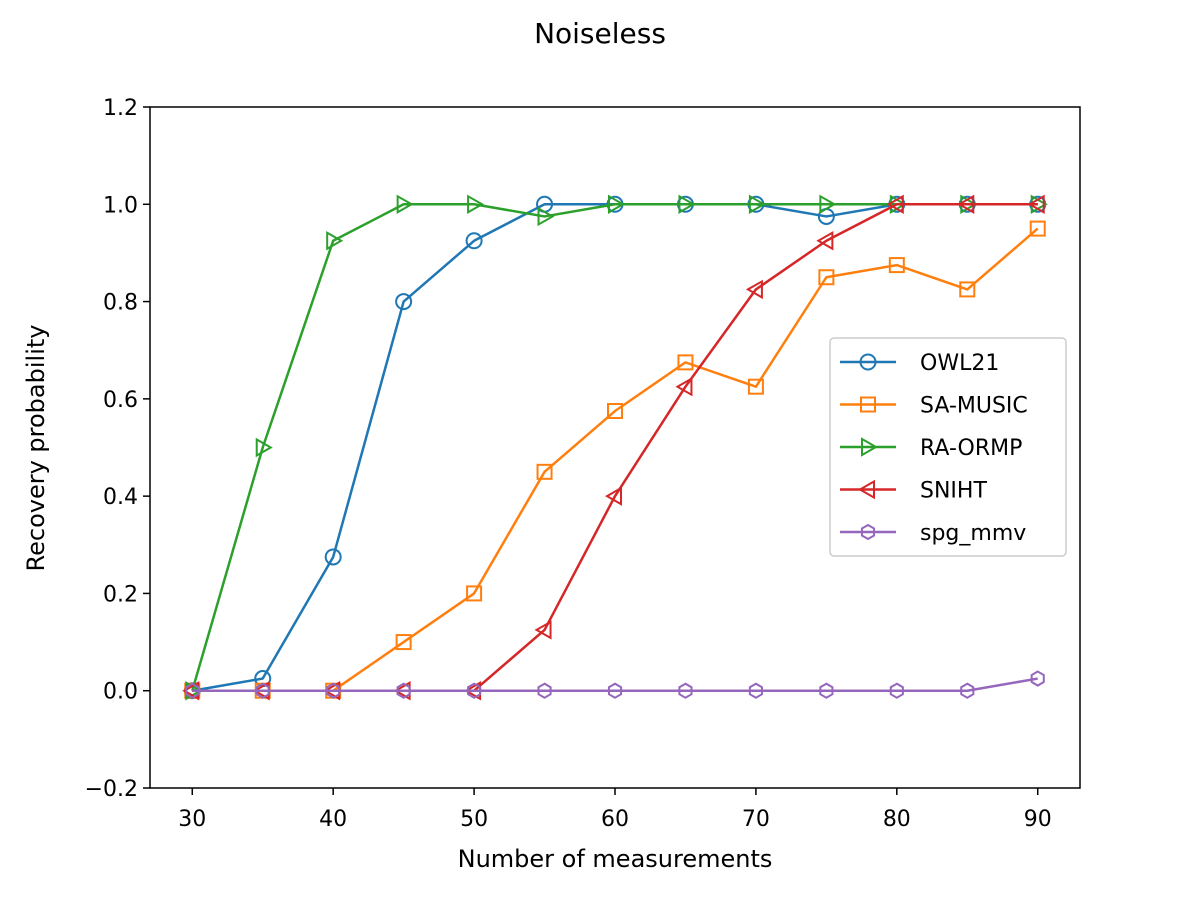  Describe the element at coordinates (120, 497) in the screenshot. I see `y-tick-label: 0.4` at that location.